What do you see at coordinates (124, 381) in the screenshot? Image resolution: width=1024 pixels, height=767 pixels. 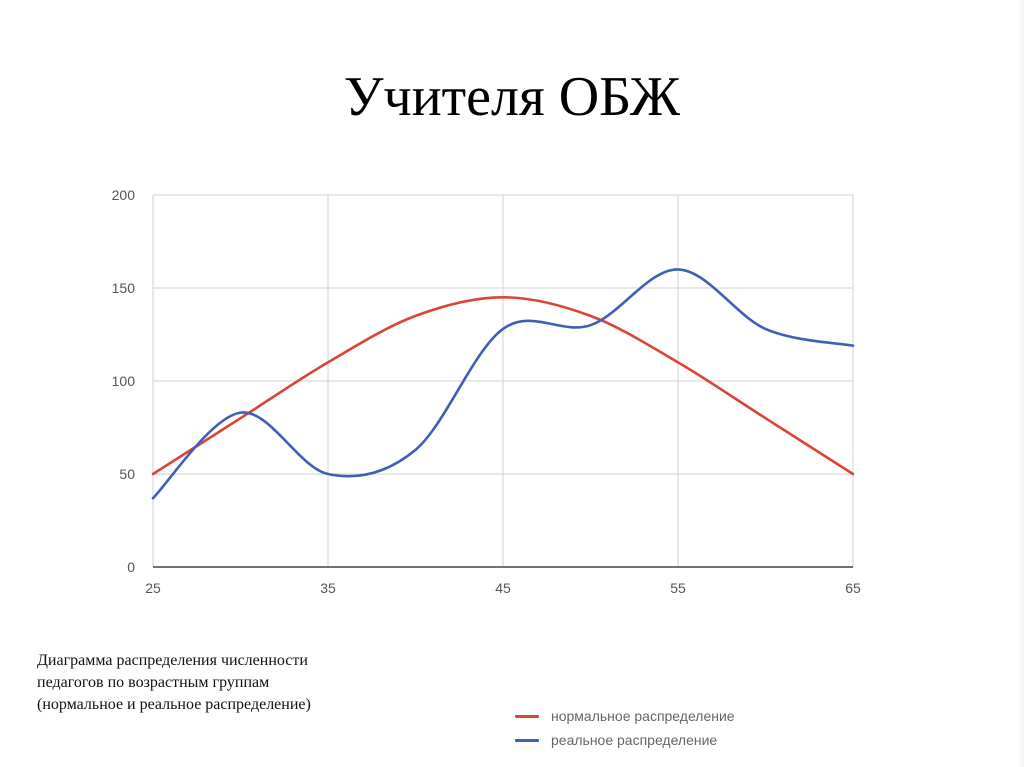 I see `y-tick-label: 100` at bounding box center [124, 381].